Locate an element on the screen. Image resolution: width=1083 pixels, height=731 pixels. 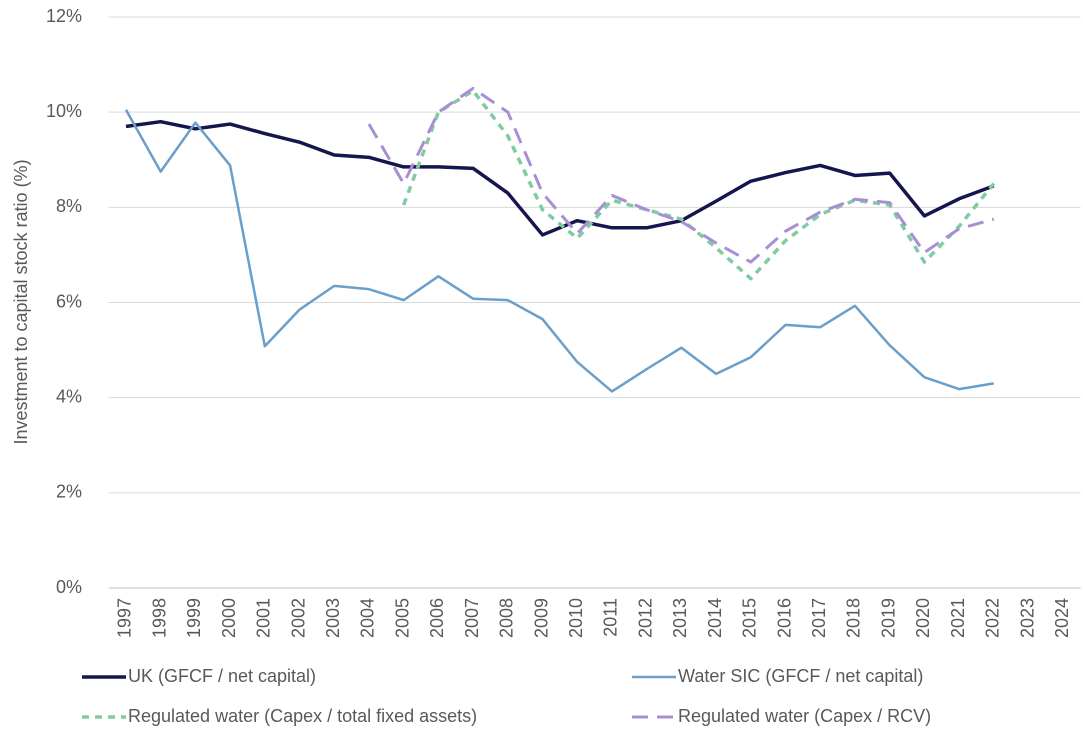
legend-label: UK (GFCF / net capital) is located at coordinates (222, 676).